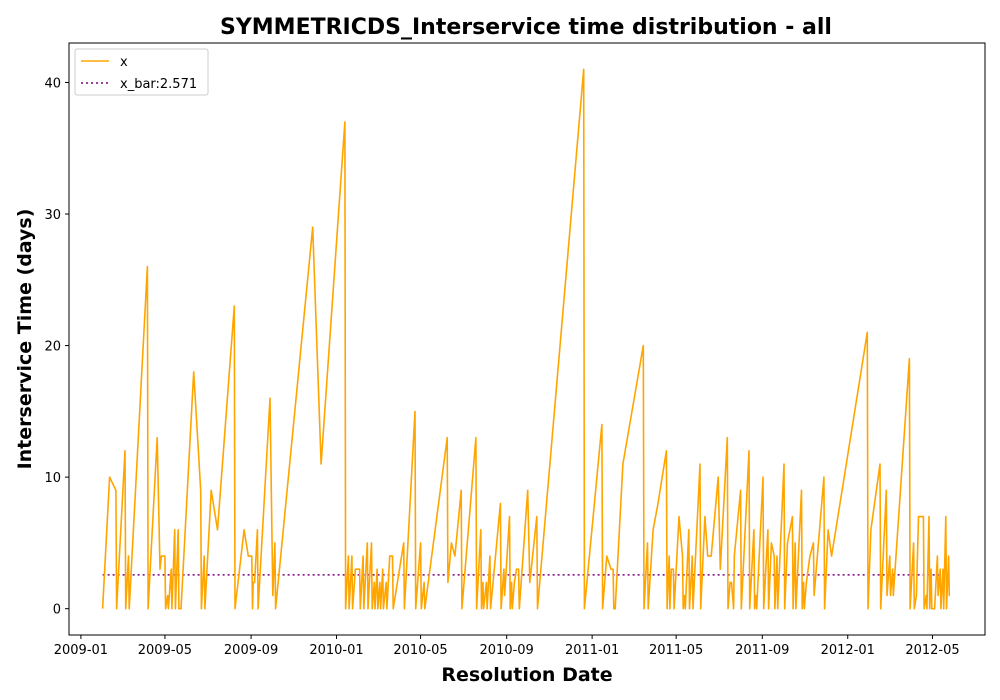 The width and height of the screenshot is (1000, 700). What do you see at coordinates (25, 339) in the screenshot?
I see `y-axis-label: Interservice Time (days)` at bounding box center [25, 339].